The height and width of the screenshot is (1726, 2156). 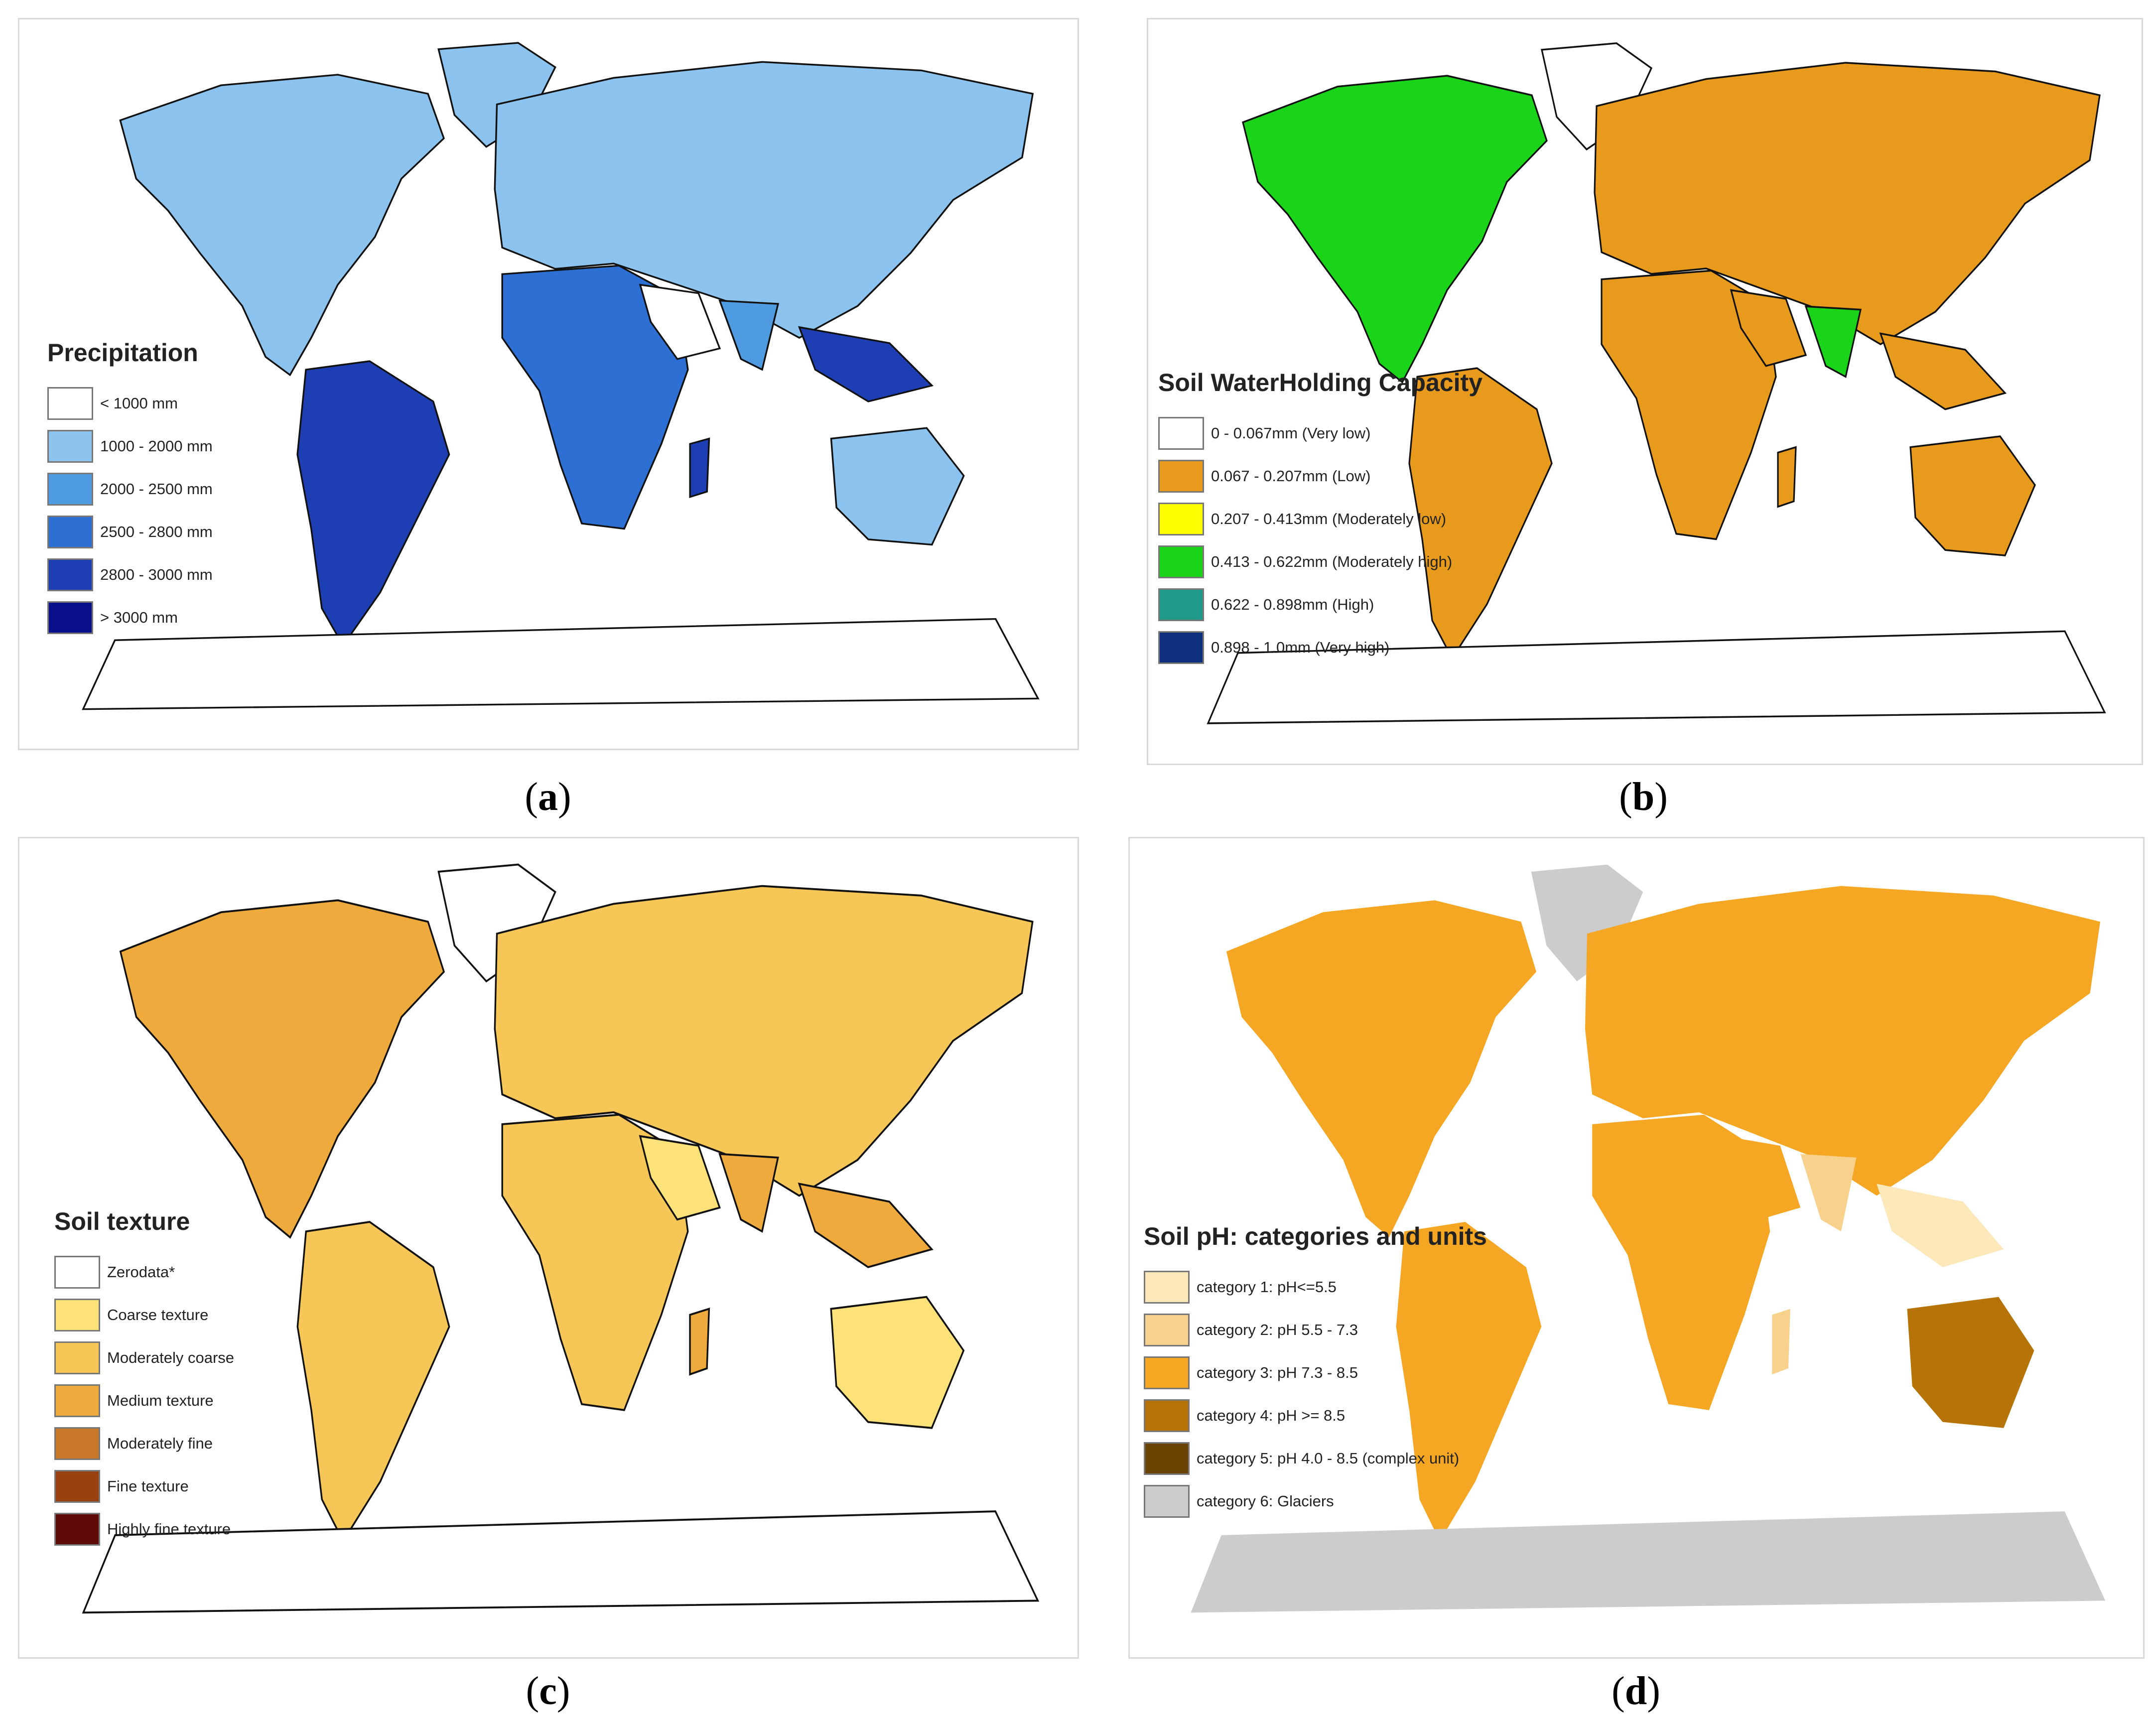 What do you see at coordinates (156, 489) in the screenshot?
I see `legend-label: 2000 - 2500 mm` at bounding box center [156, 489].